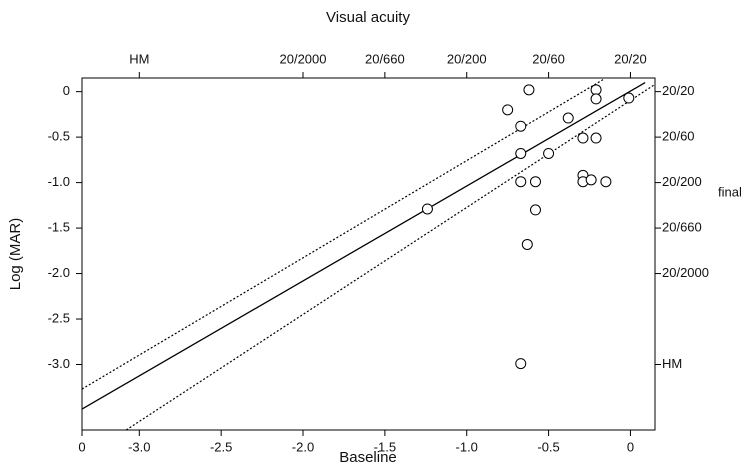 The height and width of the screenshot is (470, 756). What do you see at coordinates (66, 90) in the screenshot?
I see `y-tick-label: 0` at bounding box center [66, 90].